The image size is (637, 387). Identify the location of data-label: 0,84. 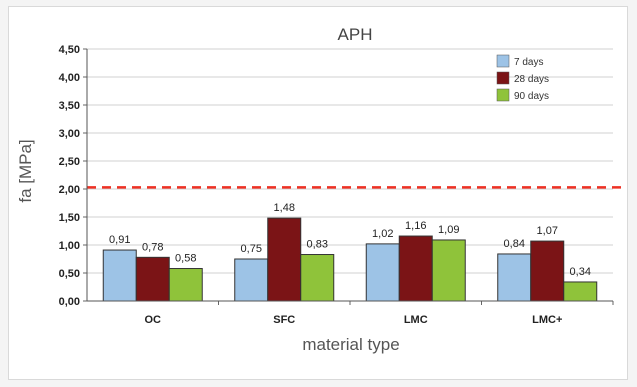
(514, 244).